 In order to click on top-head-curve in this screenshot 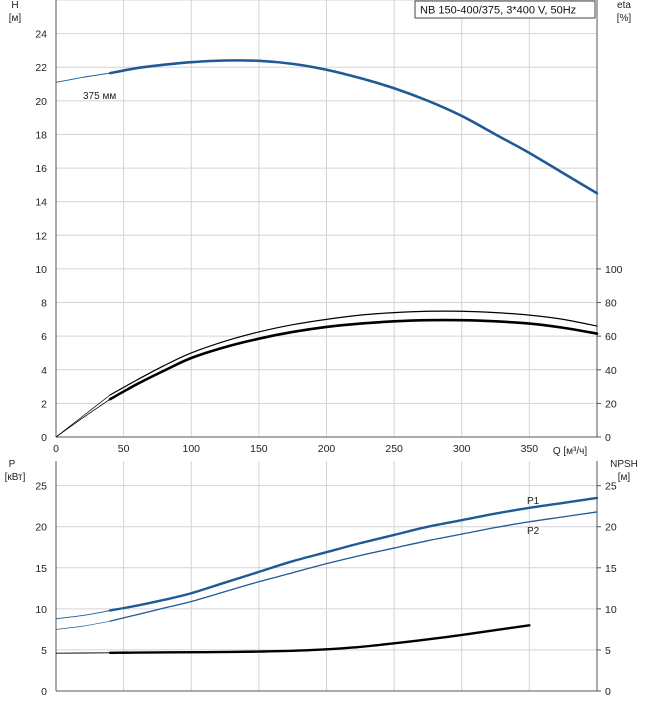, I will do `click(353, 126)`.